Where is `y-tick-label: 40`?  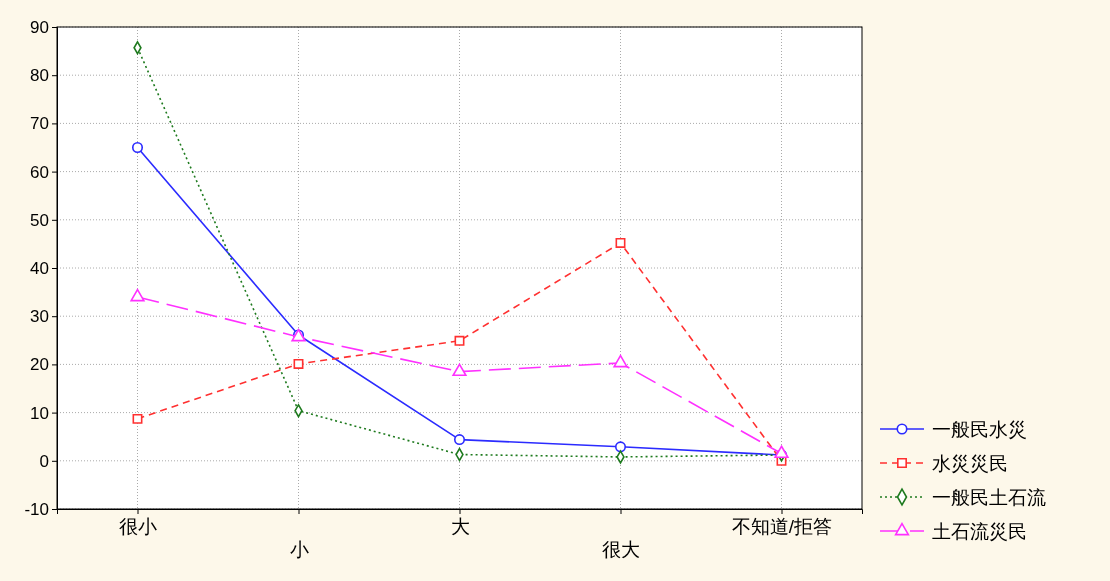 y-tick-label: 40 is located at coordinates (39, 268).